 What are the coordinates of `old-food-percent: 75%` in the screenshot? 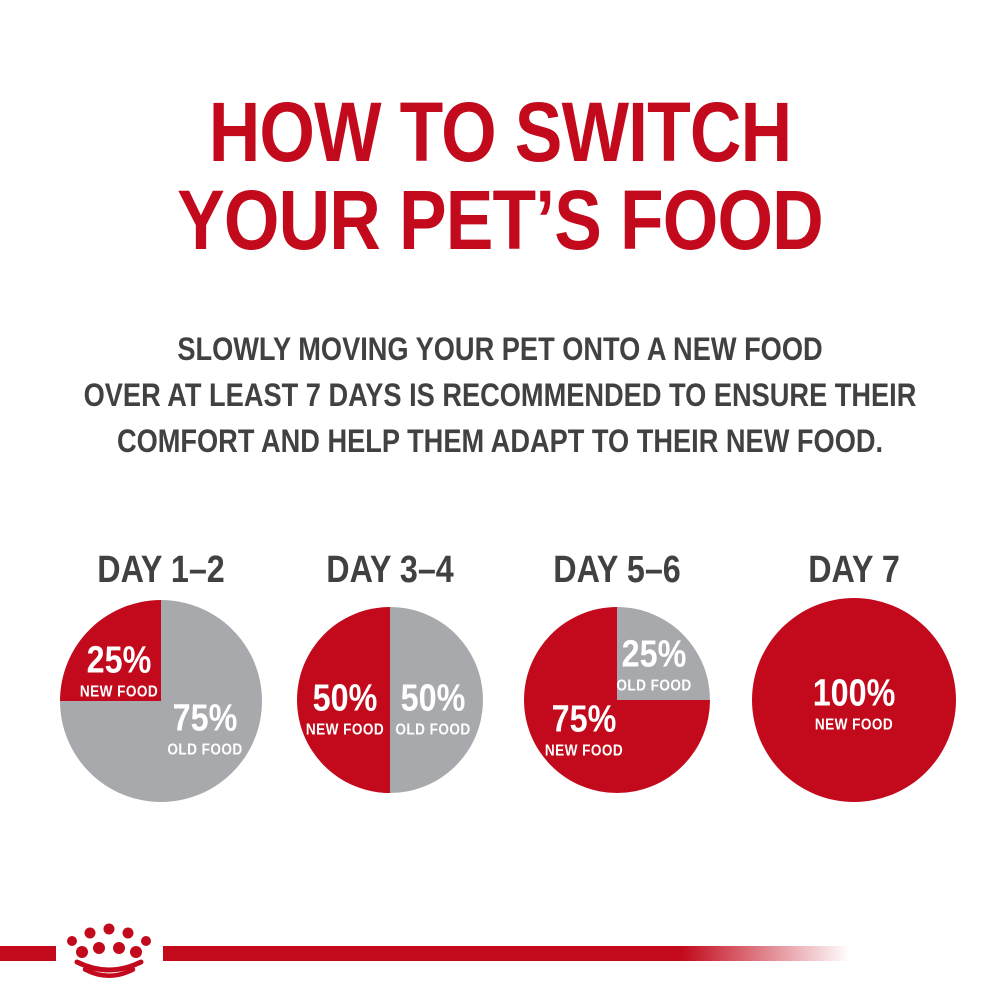 It's located at (205, 718).